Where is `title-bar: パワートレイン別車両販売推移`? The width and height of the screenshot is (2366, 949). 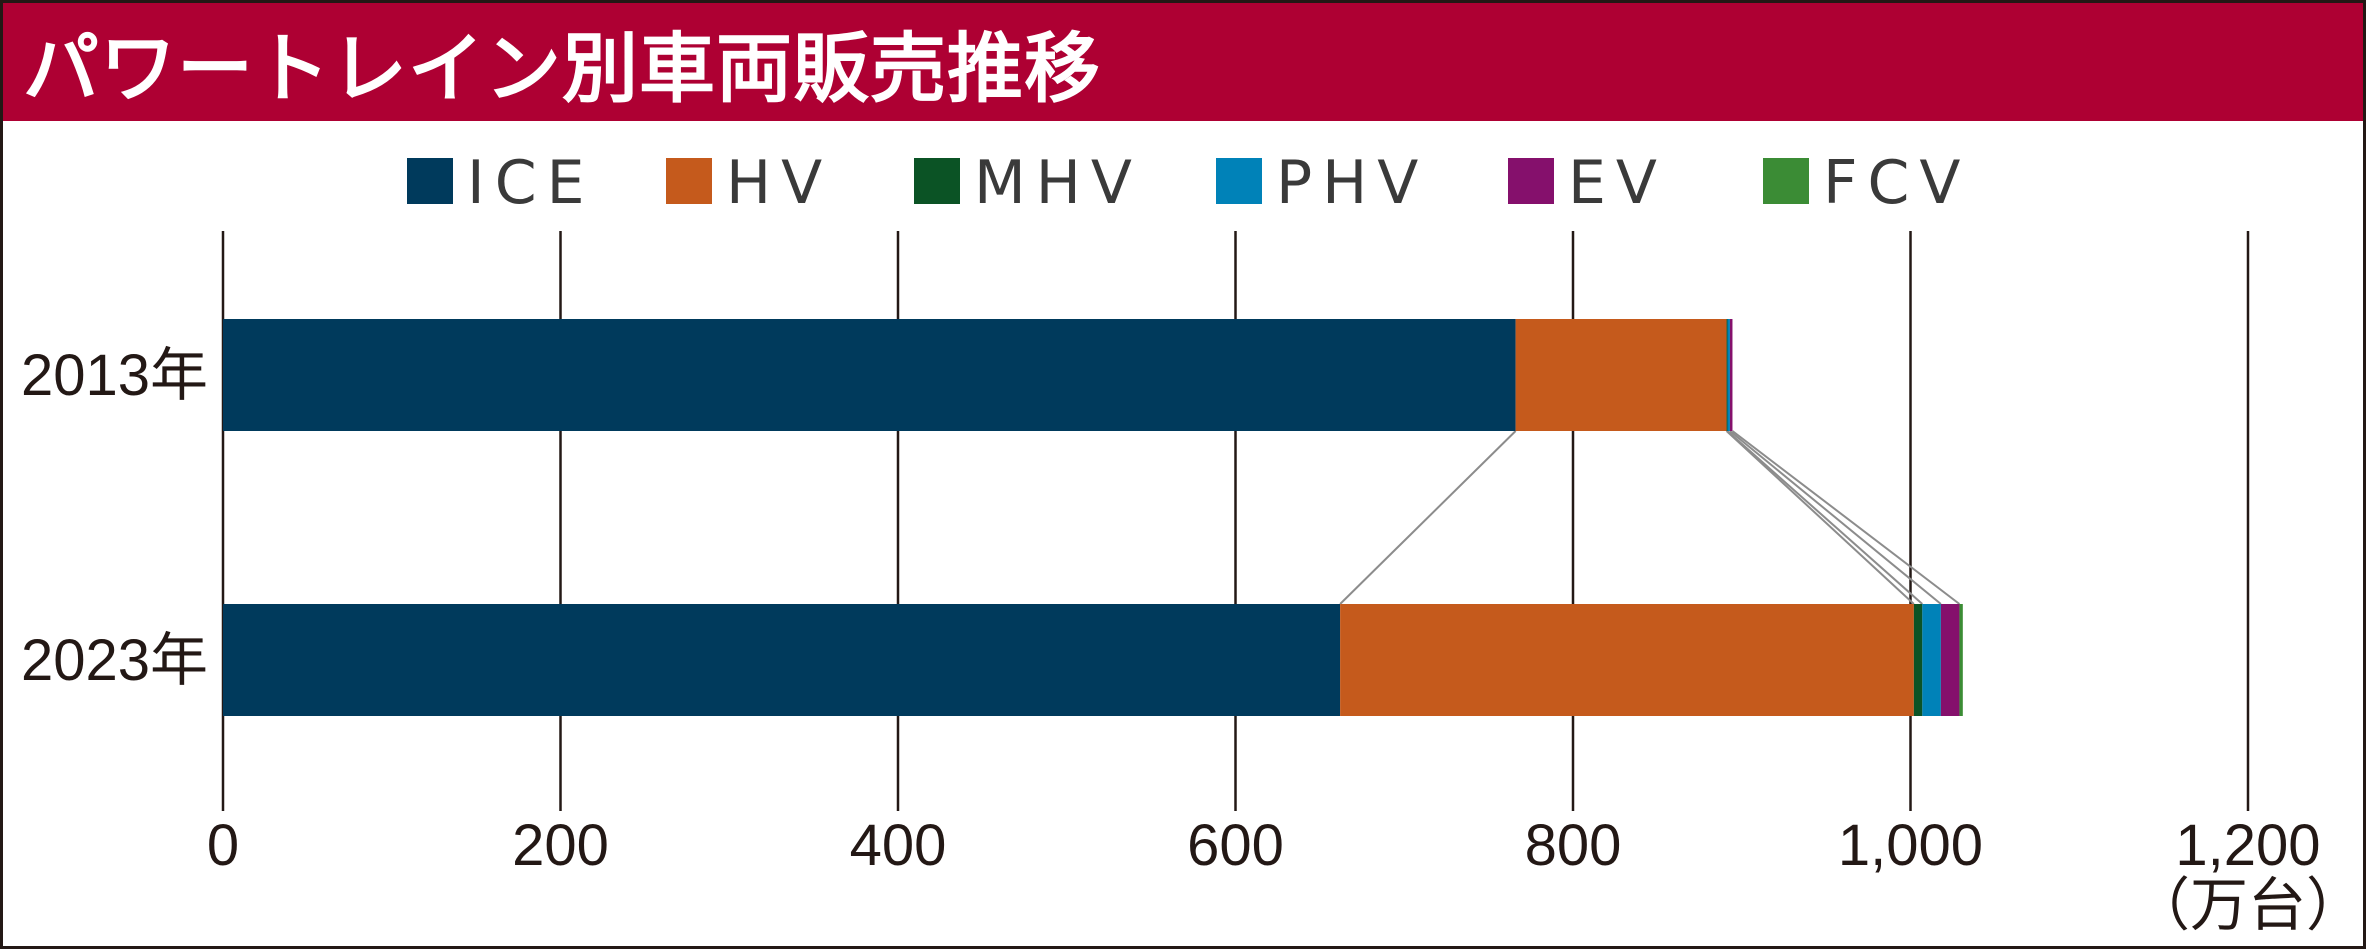
title-bar: パワートレイン別車両販売推移 is located at coordinates (1183, 62).